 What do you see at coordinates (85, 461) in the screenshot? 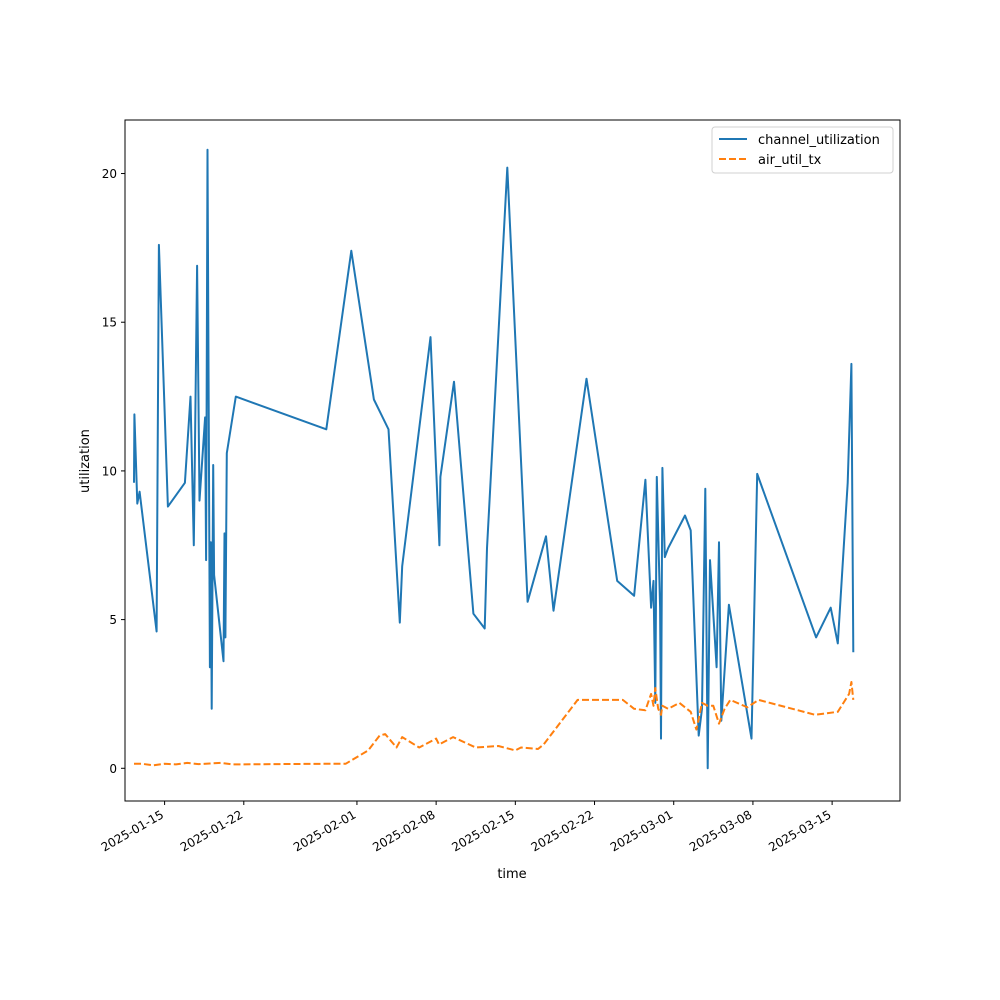
I see `y-axis-label: utilization` at bounding box center [85, 461].